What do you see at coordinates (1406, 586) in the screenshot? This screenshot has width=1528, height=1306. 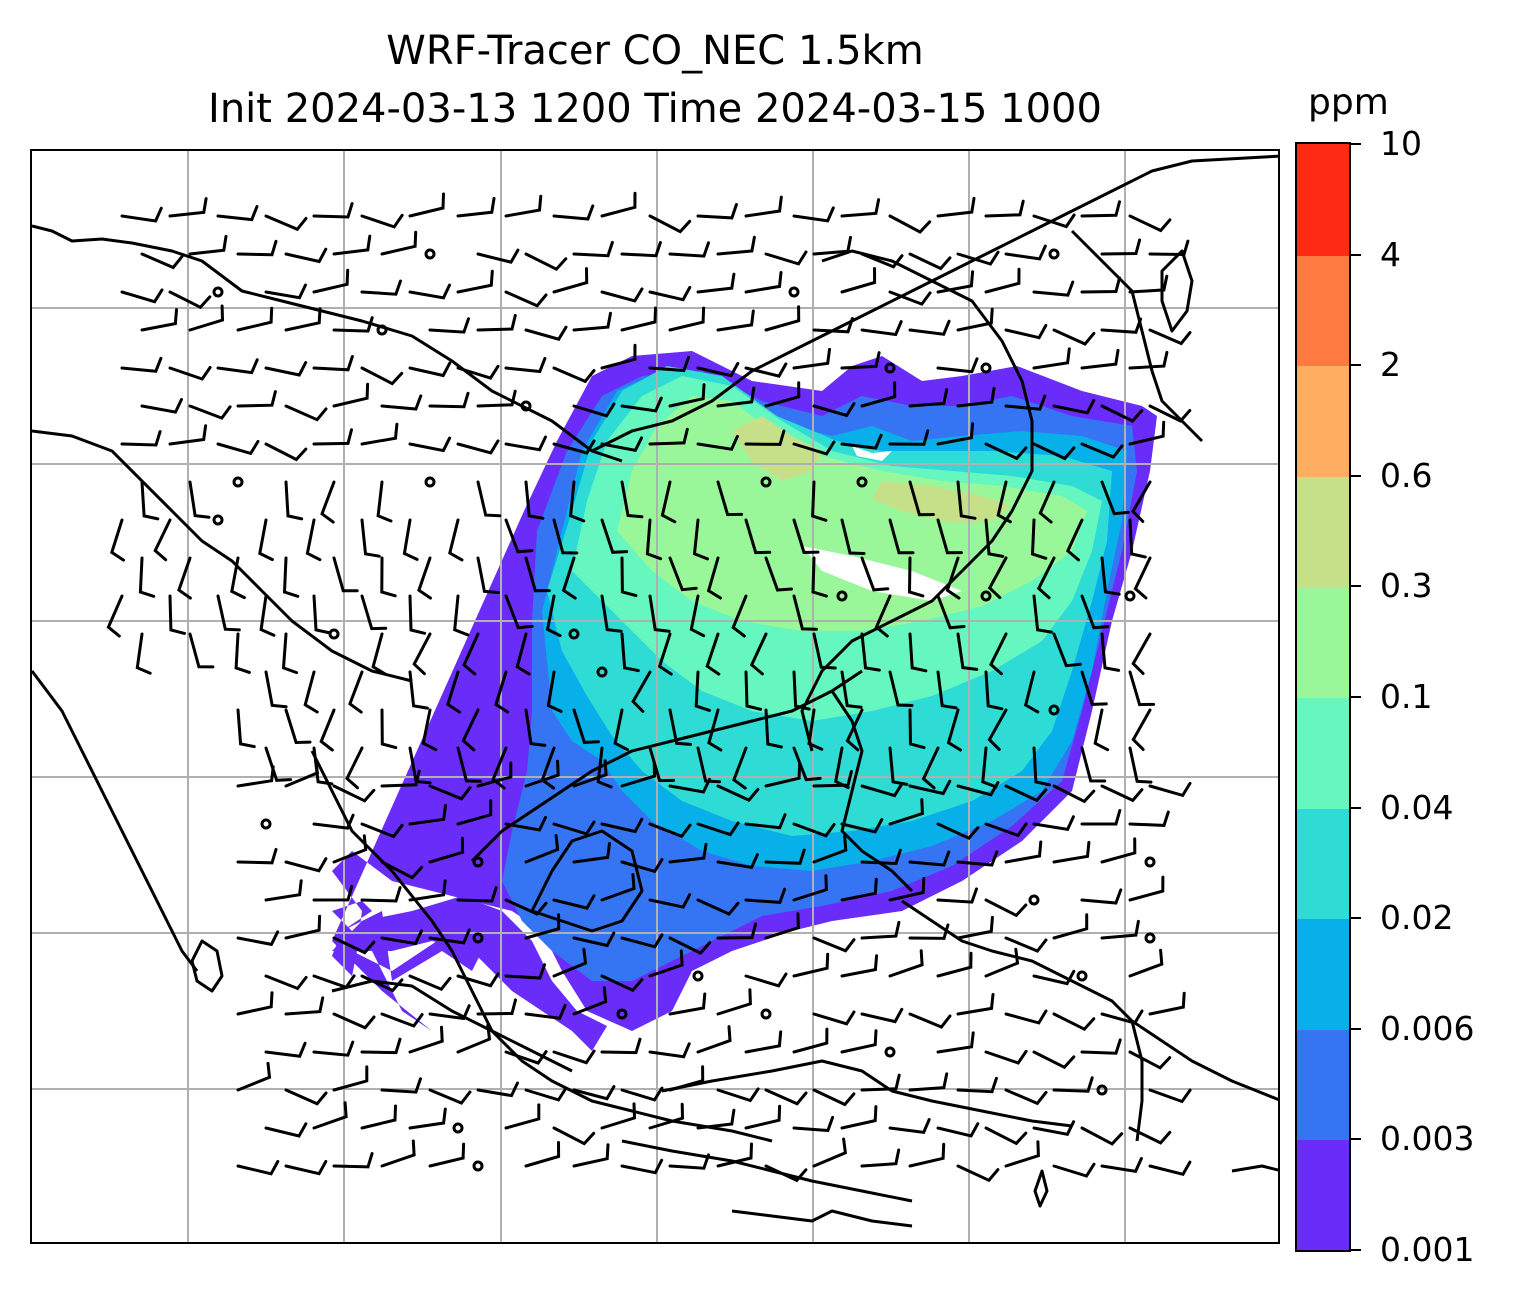 I see `colorbar-tick-label: 0.3` at bounding box center [1406, 586].